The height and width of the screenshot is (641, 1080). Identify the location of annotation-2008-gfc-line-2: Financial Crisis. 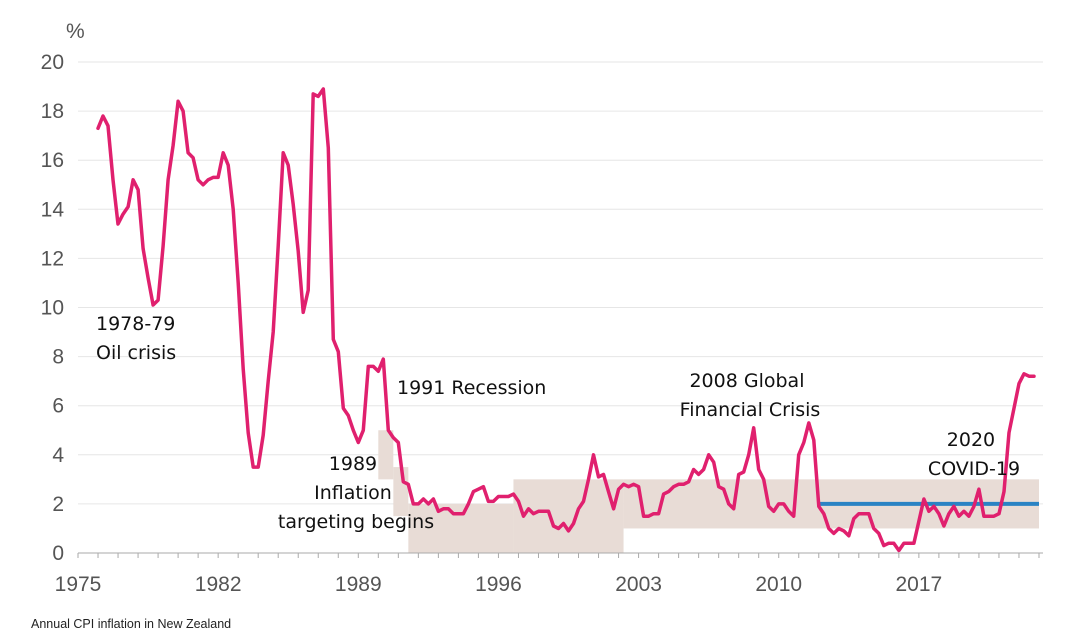
(750, 410).